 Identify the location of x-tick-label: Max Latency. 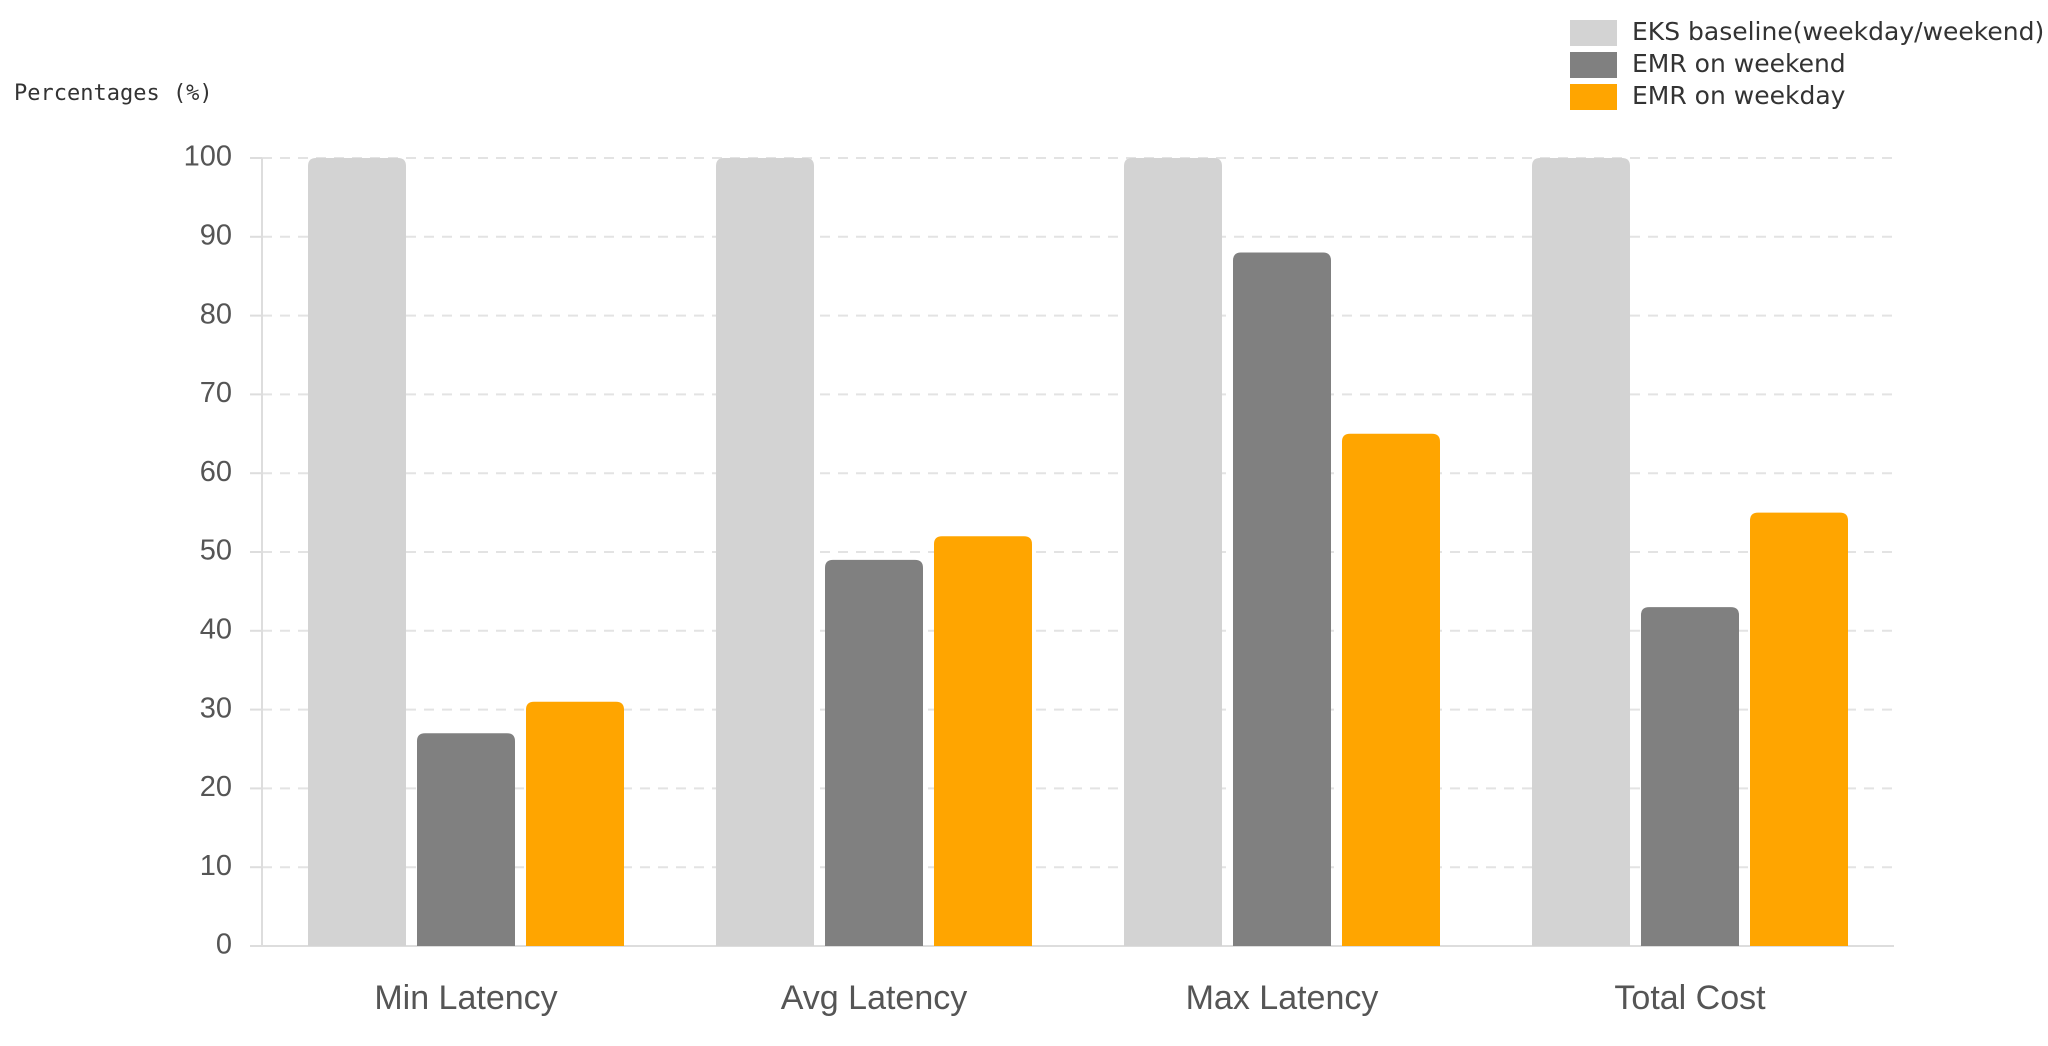
(1282, 998).